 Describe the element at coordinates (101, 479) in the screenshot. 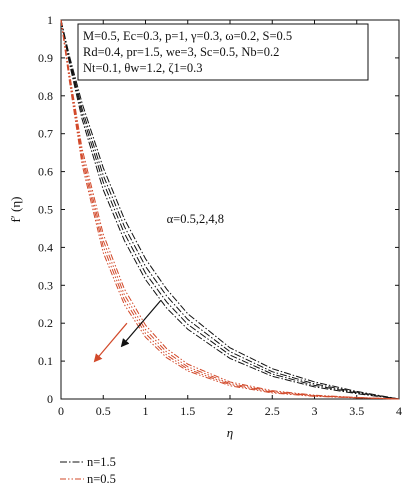

I see `legend-label-n0-5: n=0.5` at that location.